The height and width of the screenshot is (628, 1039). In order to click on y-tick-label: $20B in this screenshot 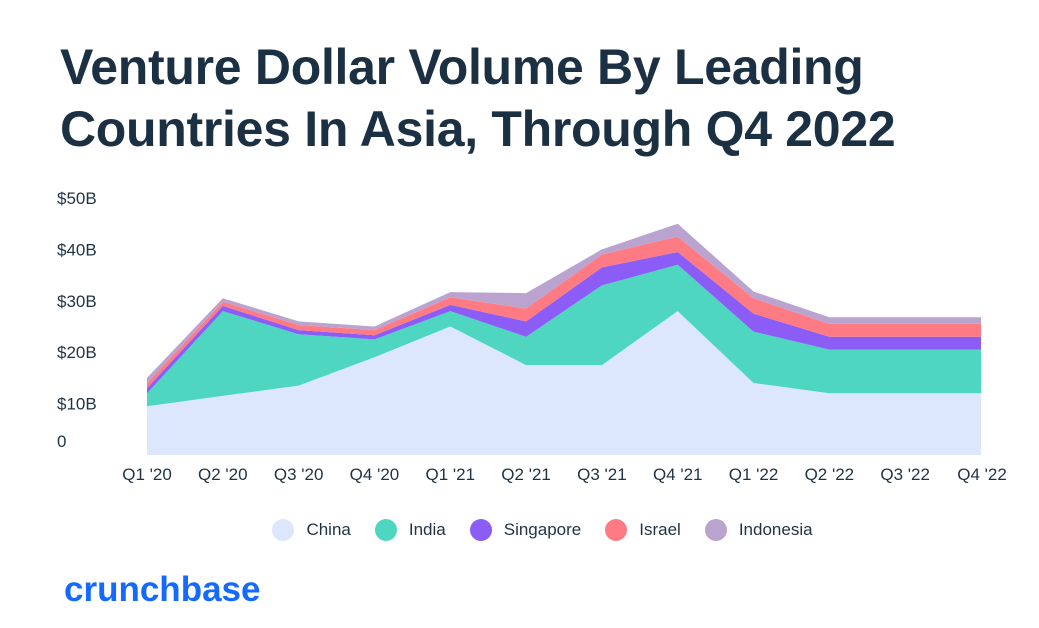, I will do `click(77, 352)`.